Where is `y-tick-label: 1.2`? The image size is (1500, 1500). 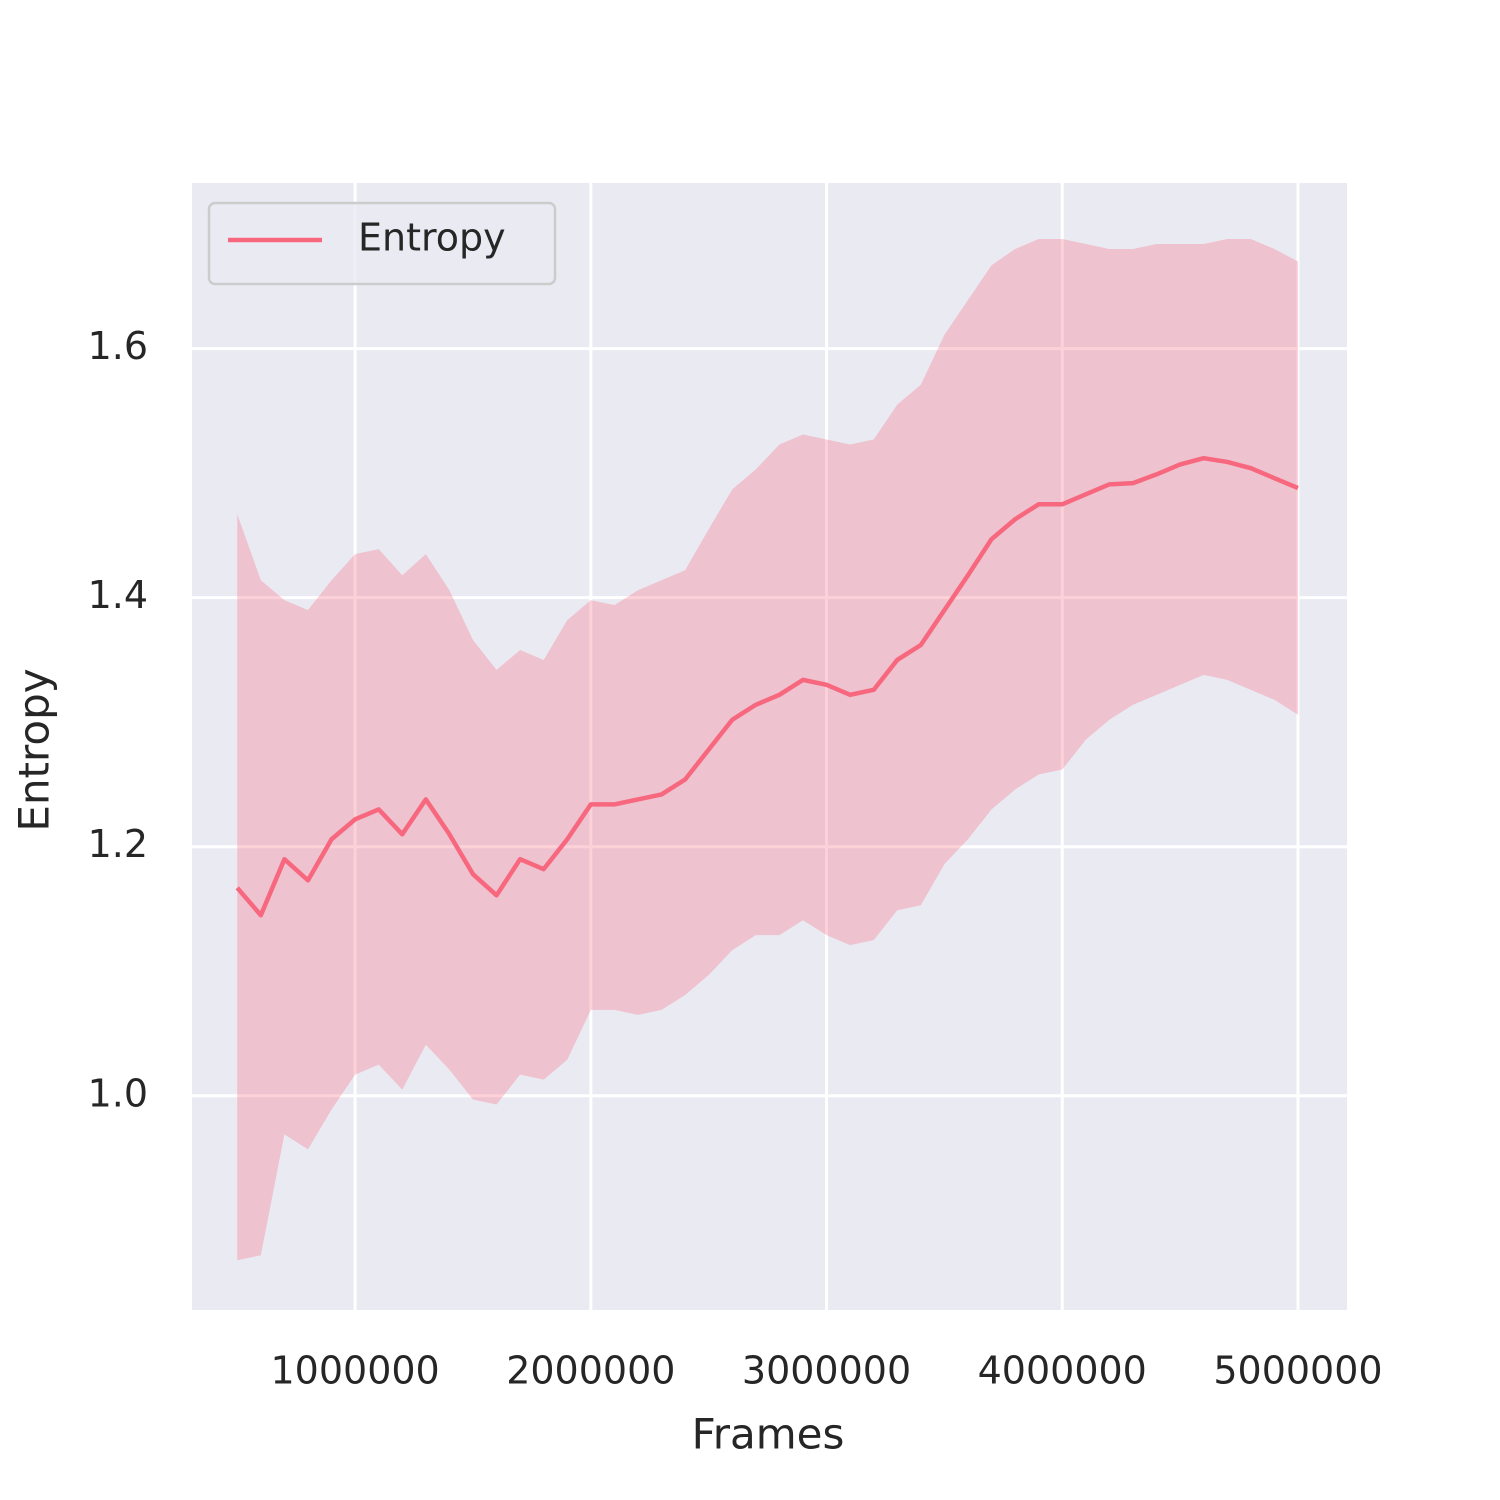 y-tick-label: 1.2 is located at coordinates (118, 844).